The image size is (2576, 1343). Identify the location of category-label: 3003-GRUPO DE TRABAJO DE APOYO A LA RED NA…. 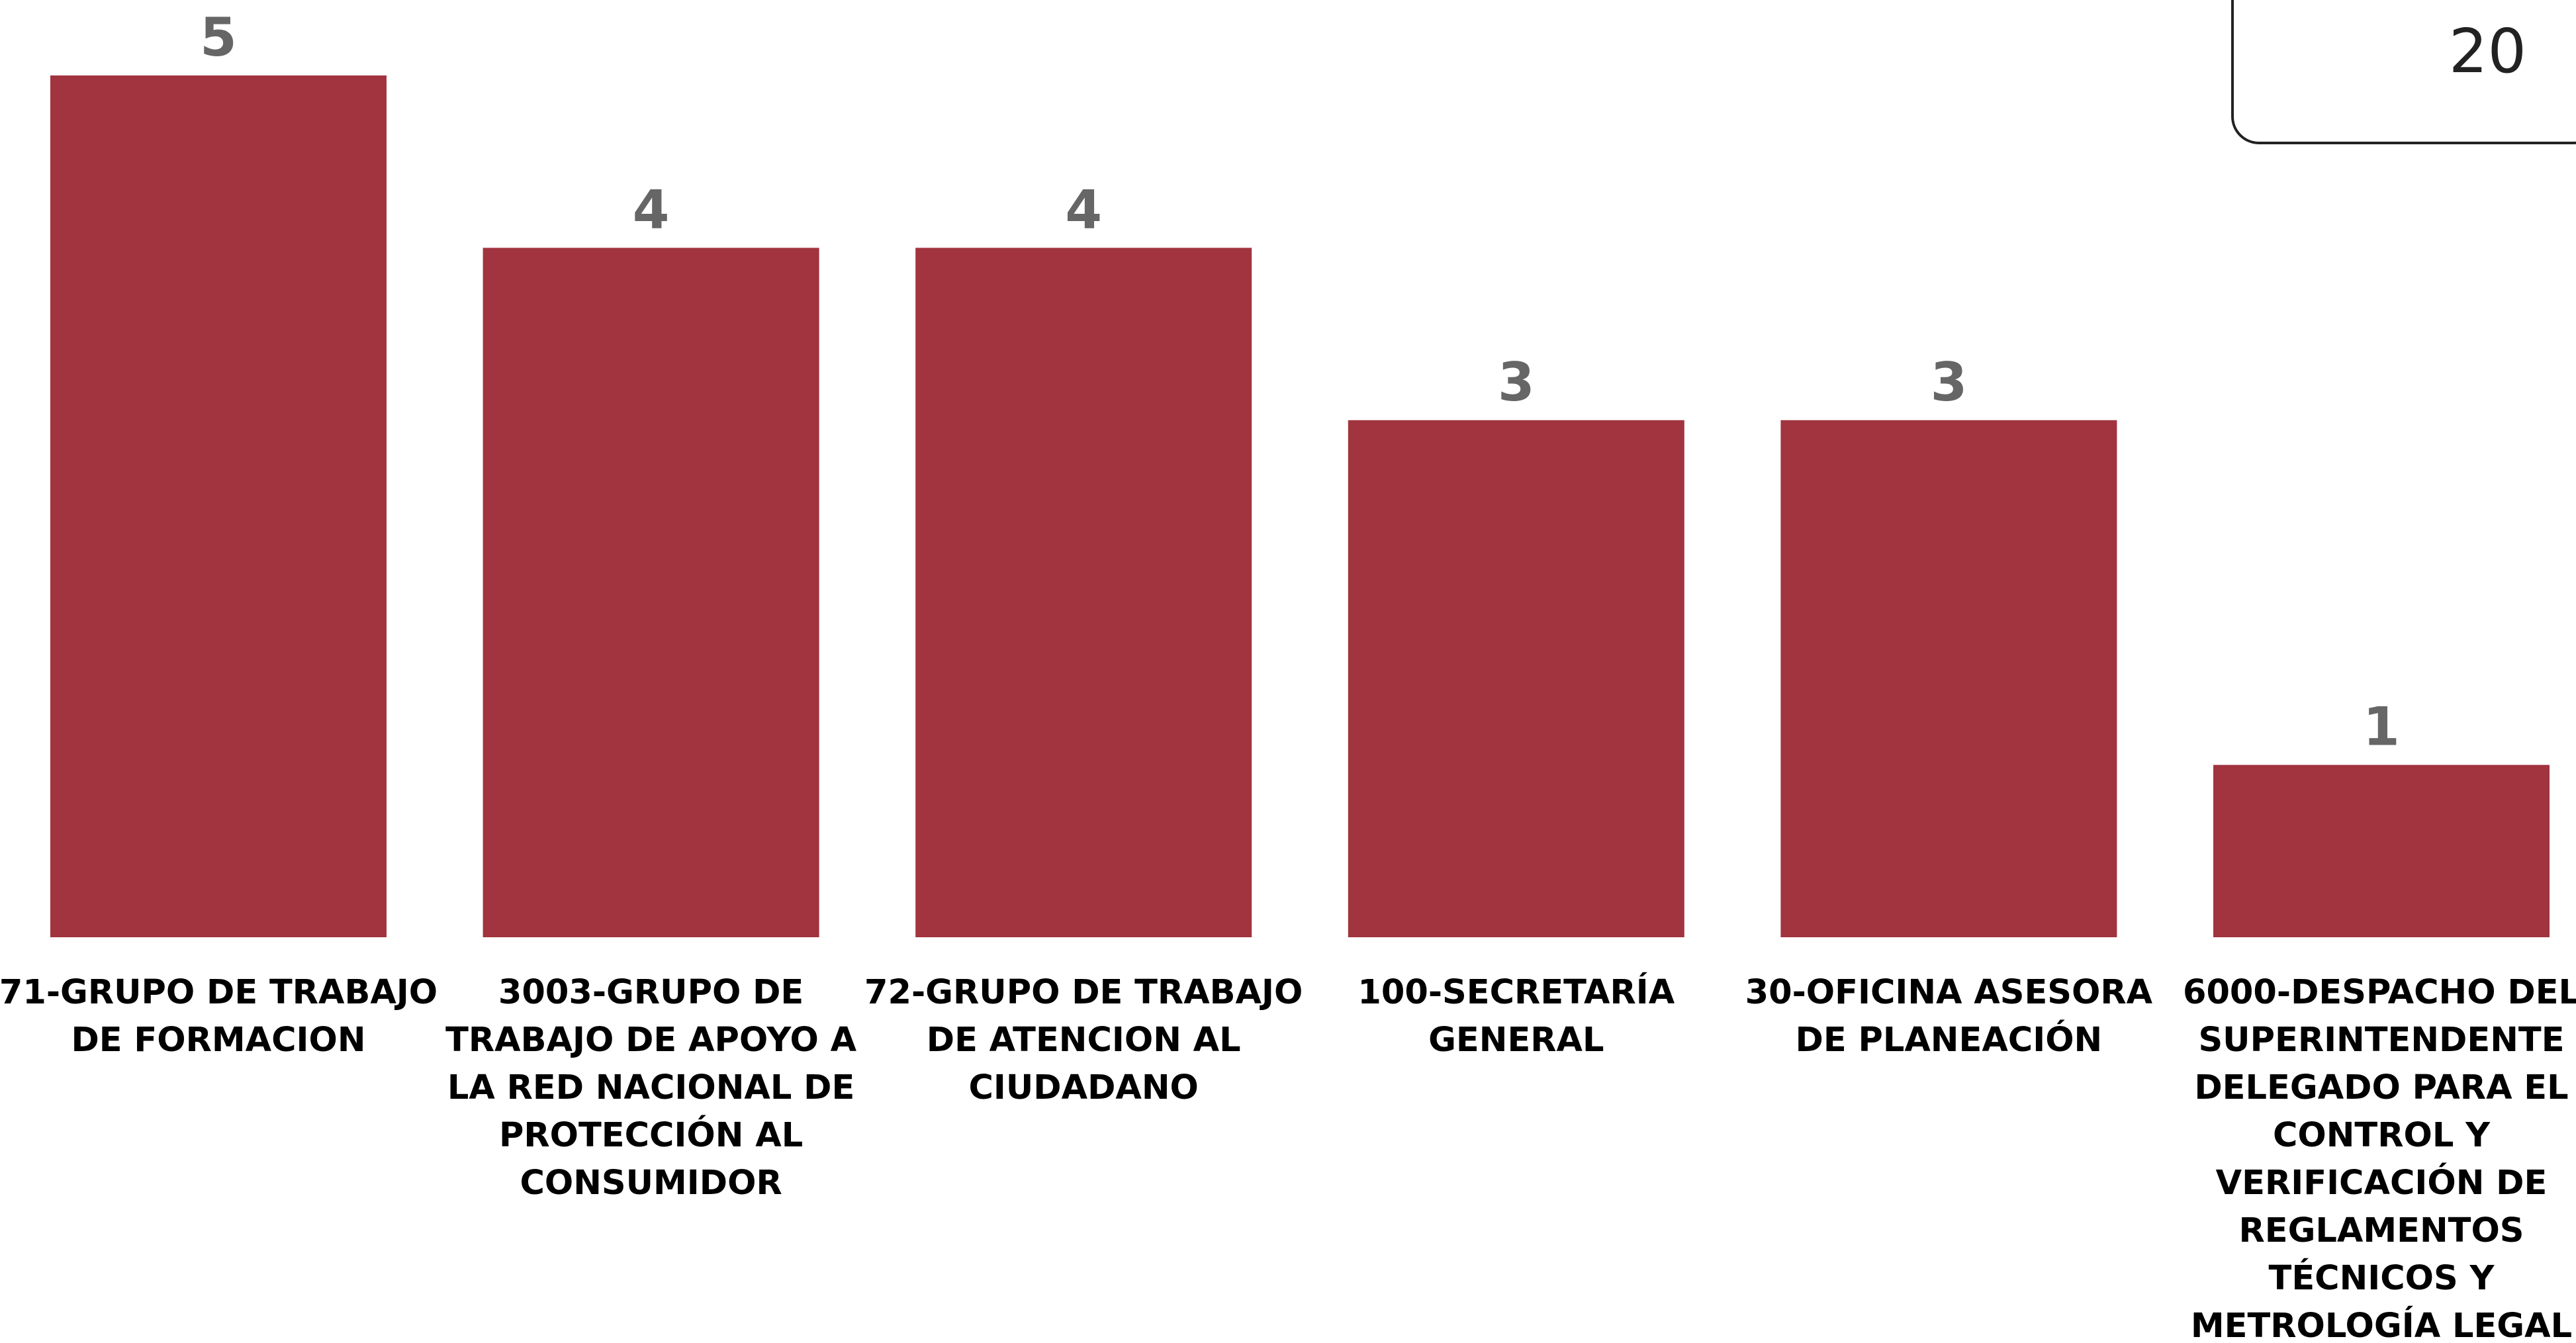
(650, 1088).